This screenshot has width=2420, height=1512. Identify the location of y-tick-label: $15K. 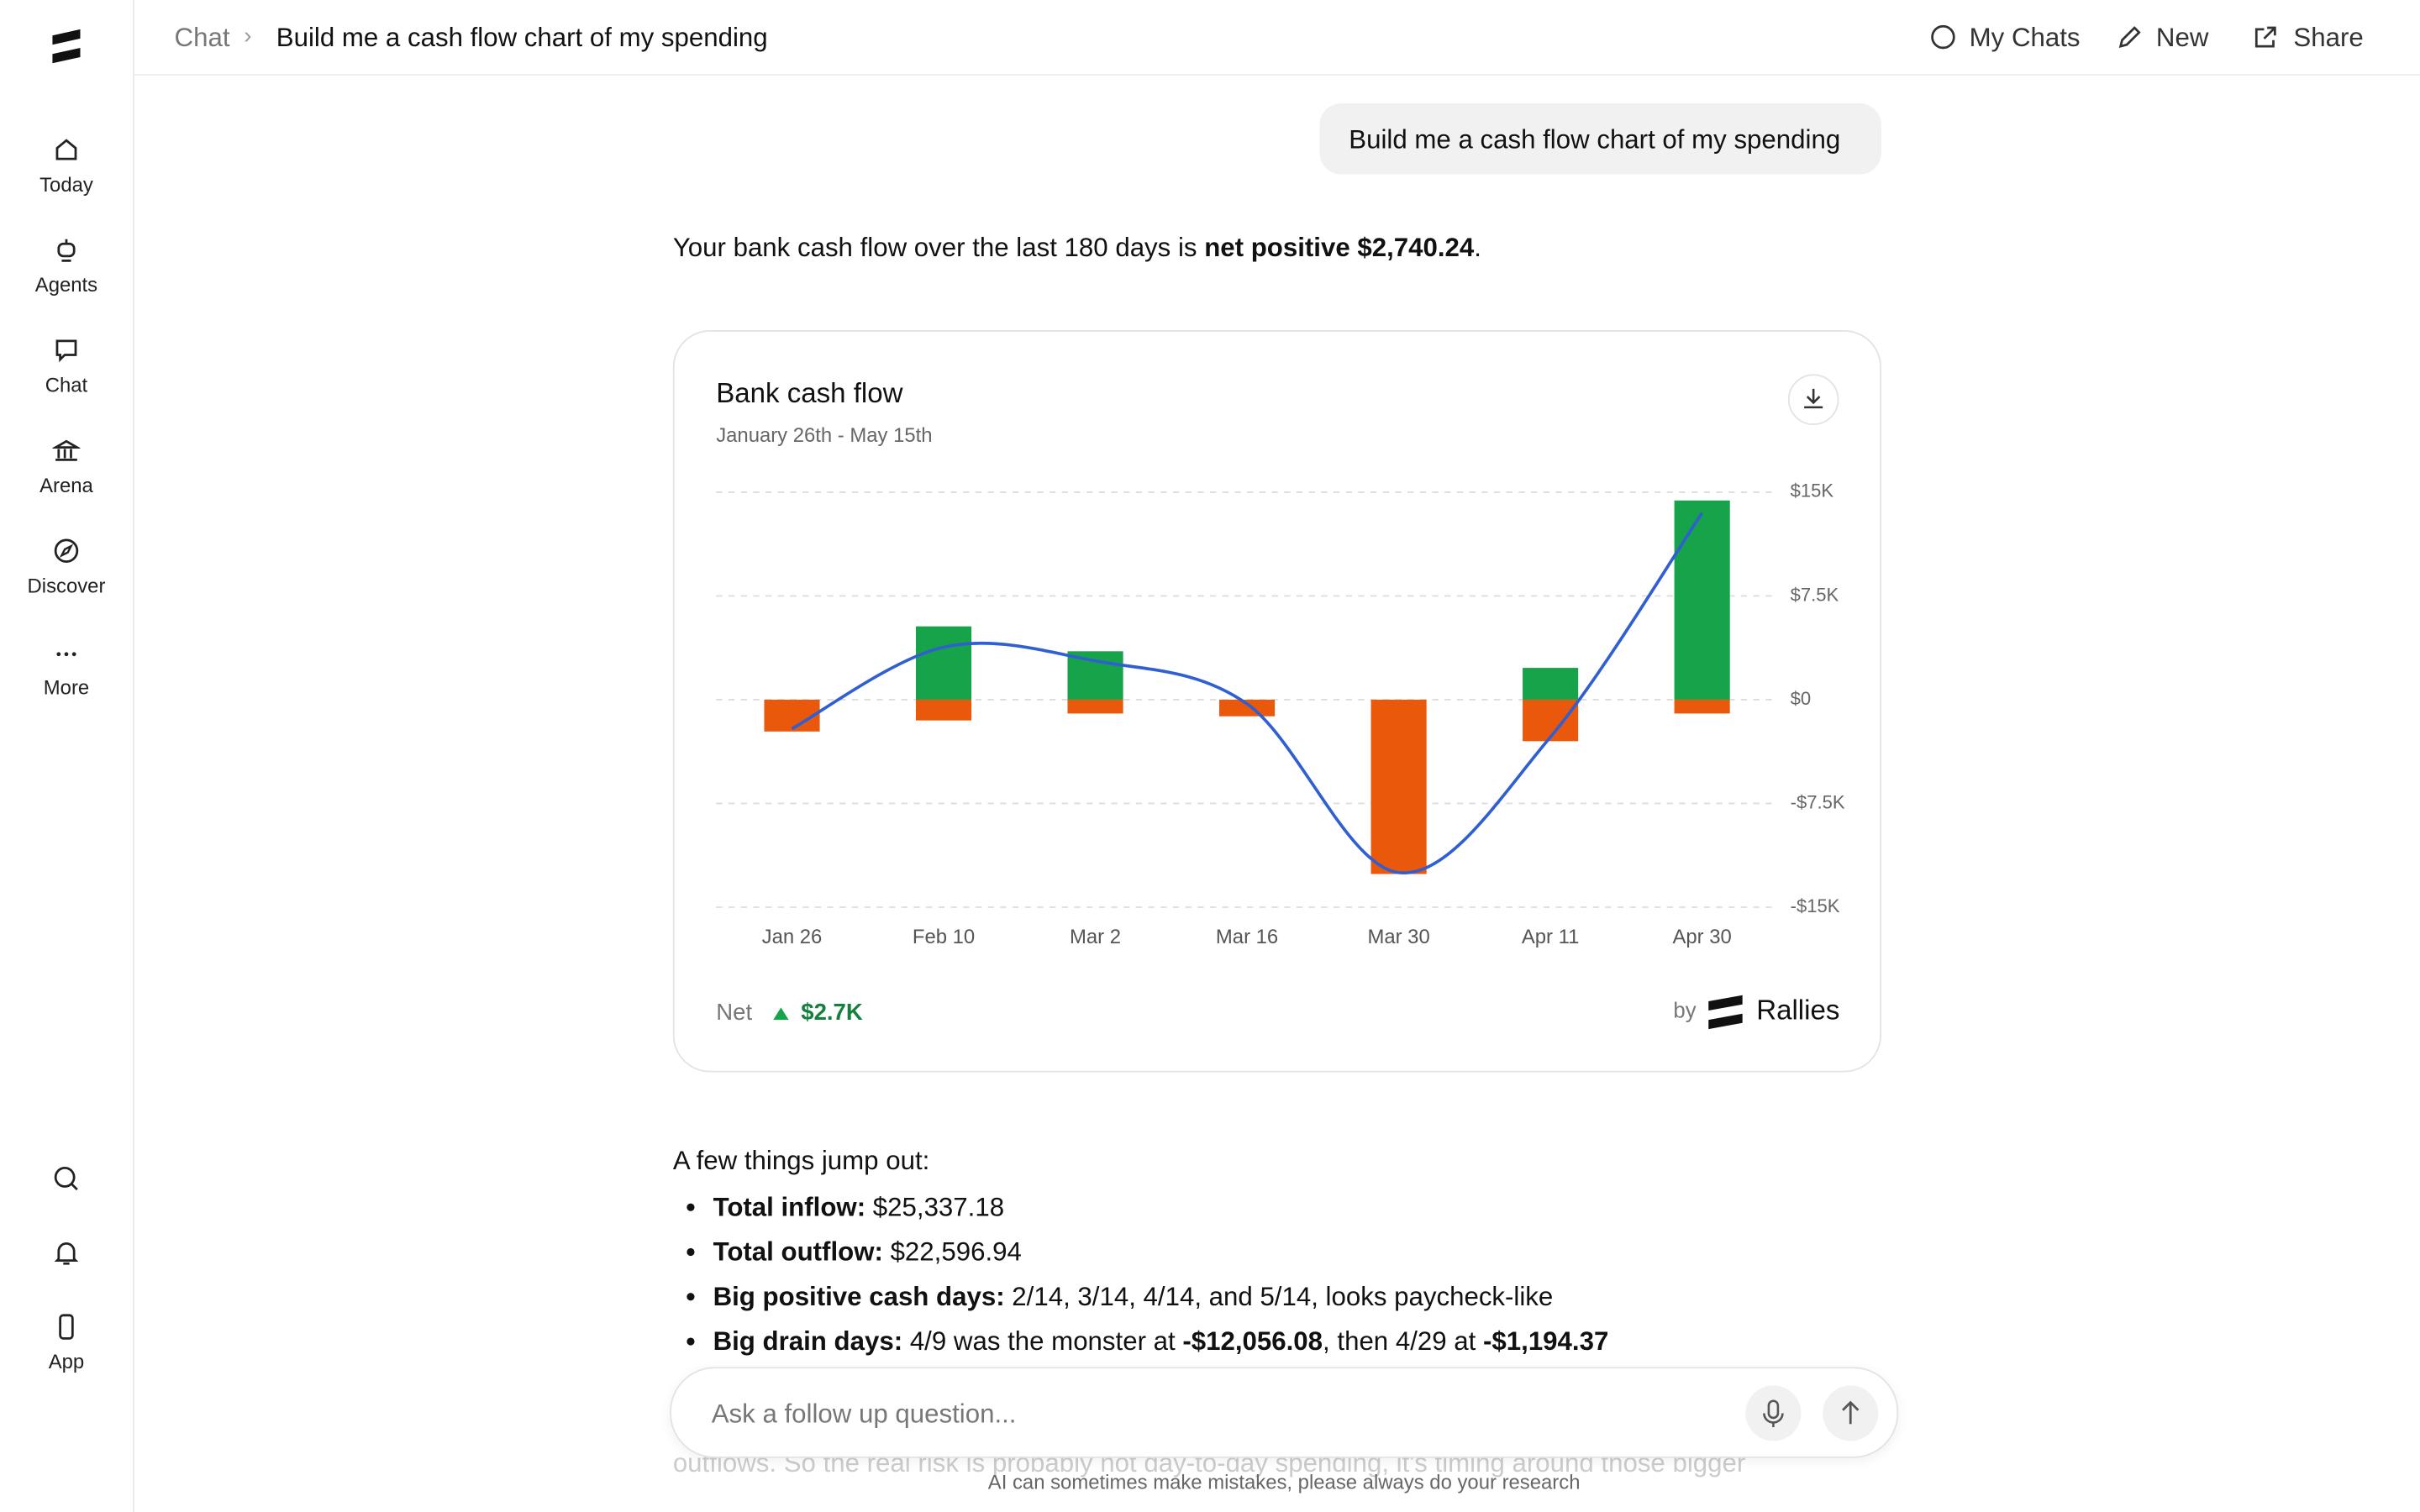
(1812, 490).